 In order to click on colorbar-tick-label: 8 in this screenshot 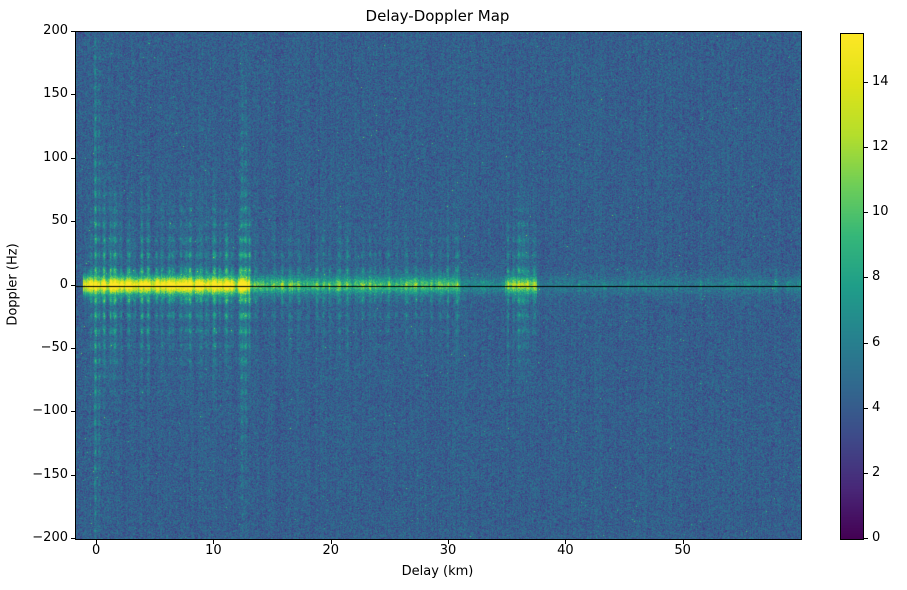, I will do `click(876, 277)`.